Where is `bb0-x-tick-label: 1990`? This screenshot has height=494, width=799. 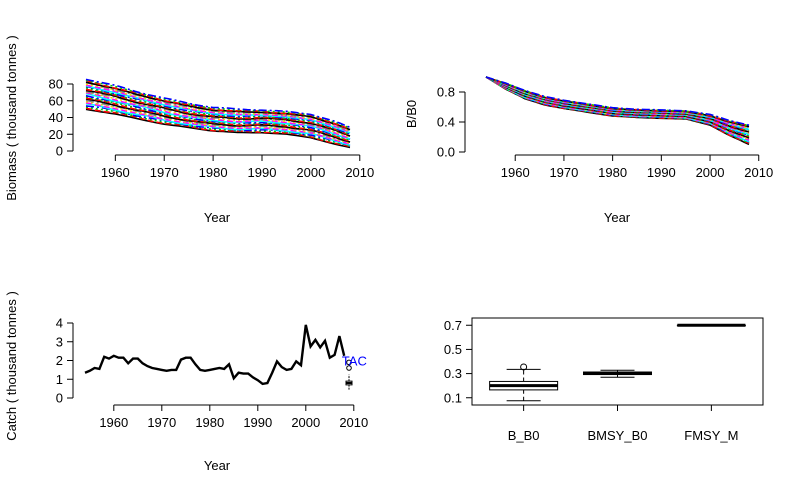
bb0-x-tick-label: 1990 is located at coordinates (661, 172).